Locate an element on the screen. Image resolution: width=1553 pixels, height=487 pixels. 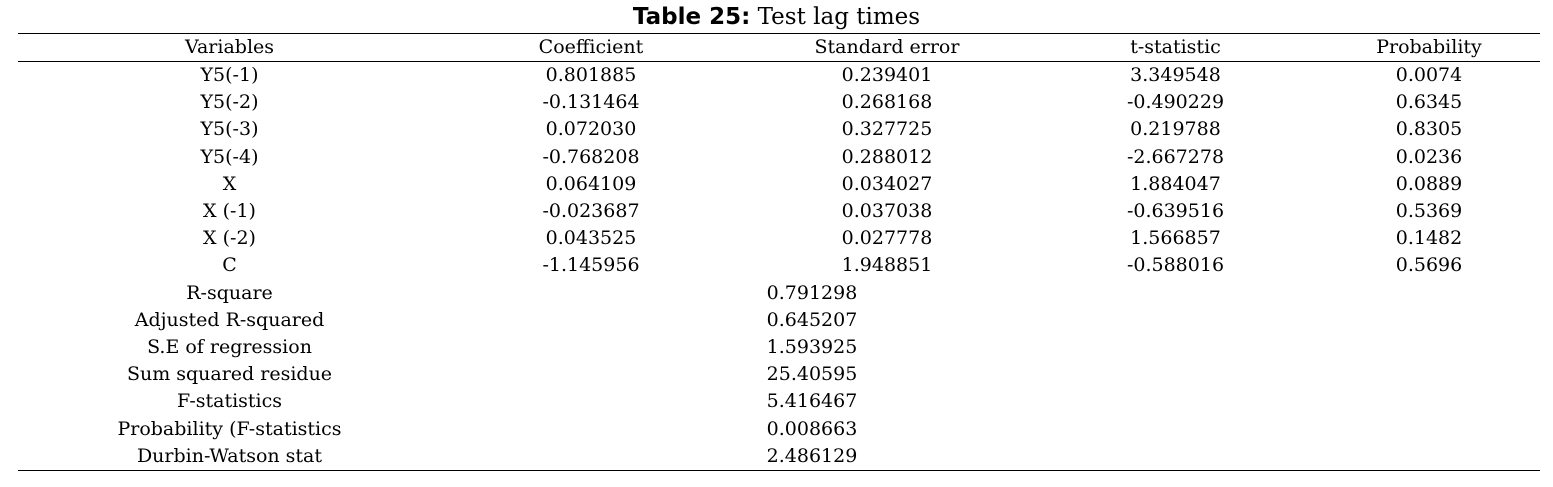
cell-coefficient: -0.768208 is located at coordinates (591, 156).